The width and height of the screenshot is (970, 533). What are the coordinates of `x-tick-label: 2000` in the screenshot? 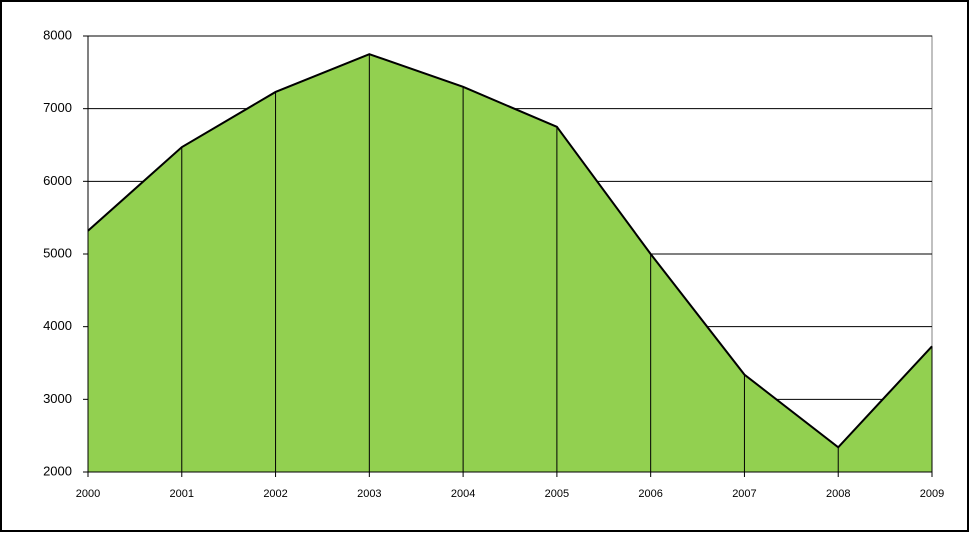 It's located at (88, 494).